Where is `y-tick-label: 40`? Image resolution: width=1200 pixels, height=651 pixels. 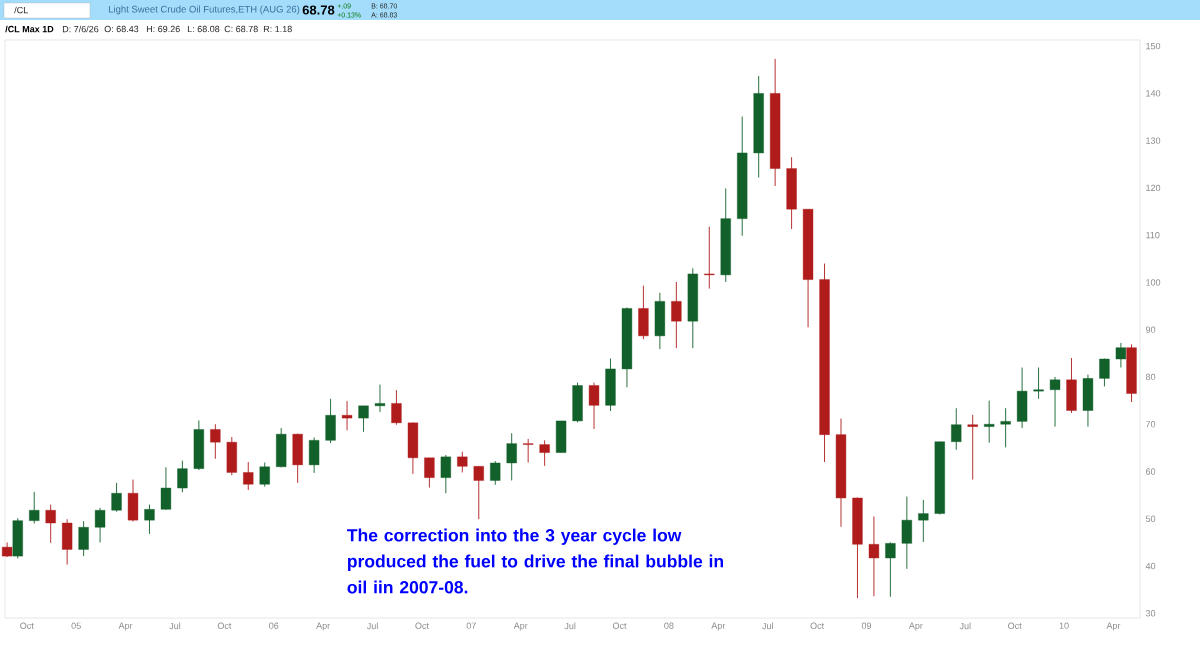 y-tick-label: 40 is located at coordinates (1150, 566).